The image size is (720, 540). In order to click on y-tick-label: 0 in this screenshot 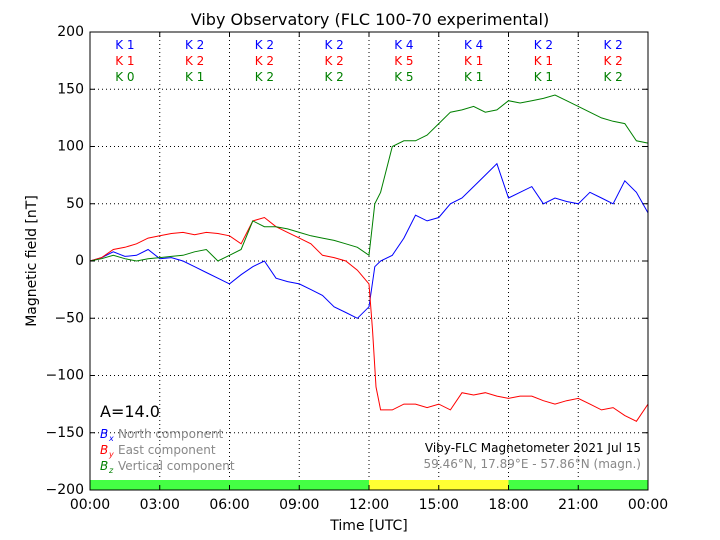, I will do `click(79, 261)`.